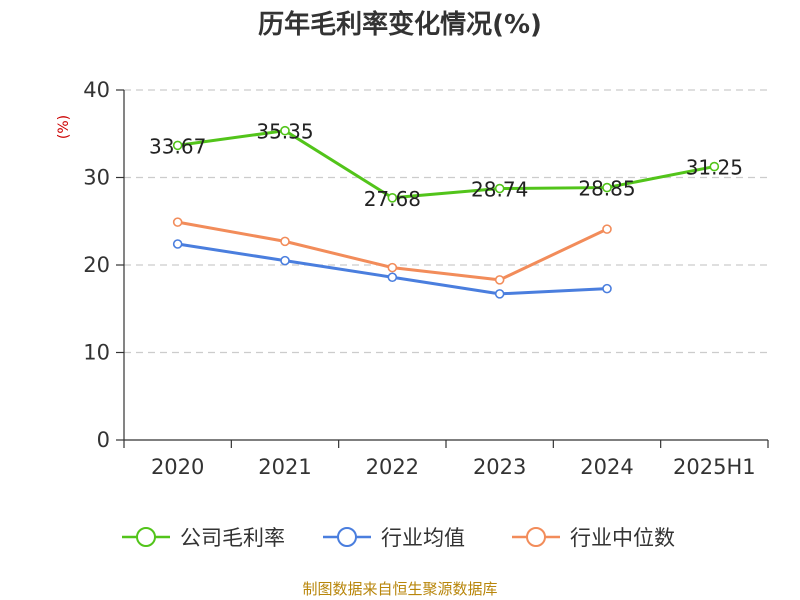 The height and width of the screenshot is (600, 800). I want to click on x-tick-label-2023: 2023, so click(499, 467).